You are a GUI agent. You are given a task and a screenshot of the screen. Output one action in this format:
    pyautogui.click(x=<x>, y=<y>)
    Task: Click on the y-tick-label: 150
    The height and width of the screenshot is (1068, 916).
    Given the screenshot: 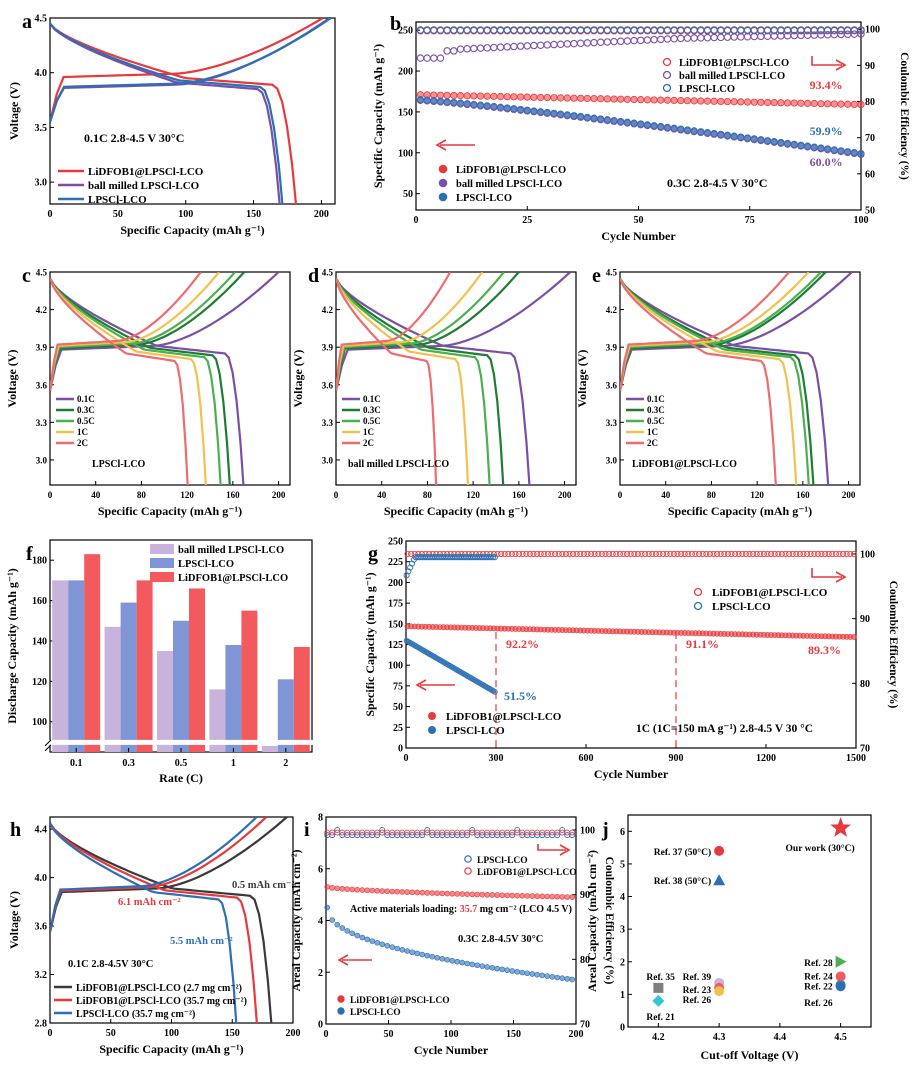 What is the action you would take?
    pyautogui.click(x=405, y=112)
    